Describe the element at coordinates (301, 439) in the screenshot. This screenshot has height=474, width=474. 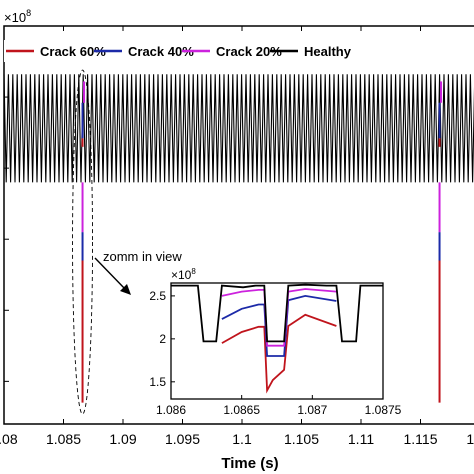
I see `x-tick-label: 1.105` at that location.